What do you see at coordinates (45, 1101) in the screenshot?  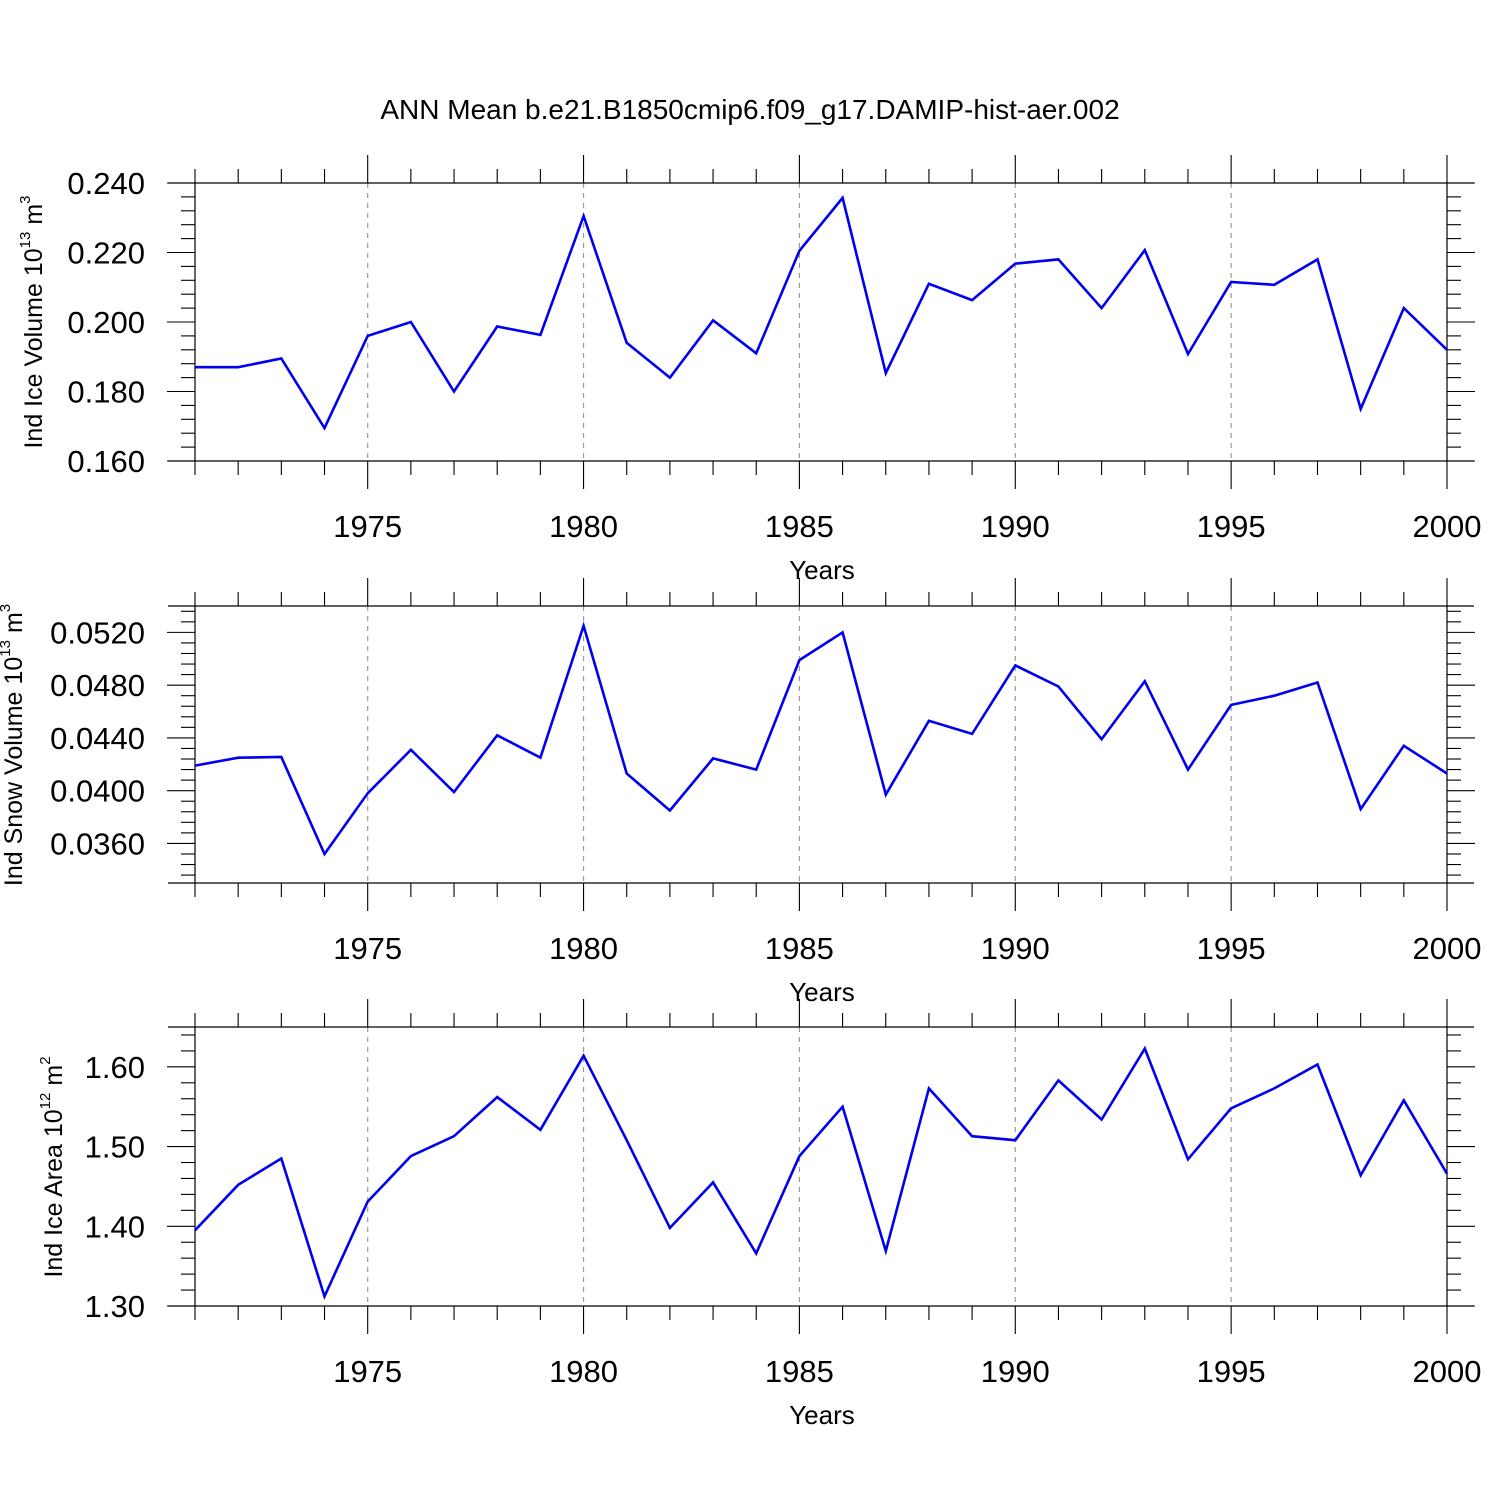 I see `y-axis-unit-exponent: 12` at bounding box center [45, 1101].